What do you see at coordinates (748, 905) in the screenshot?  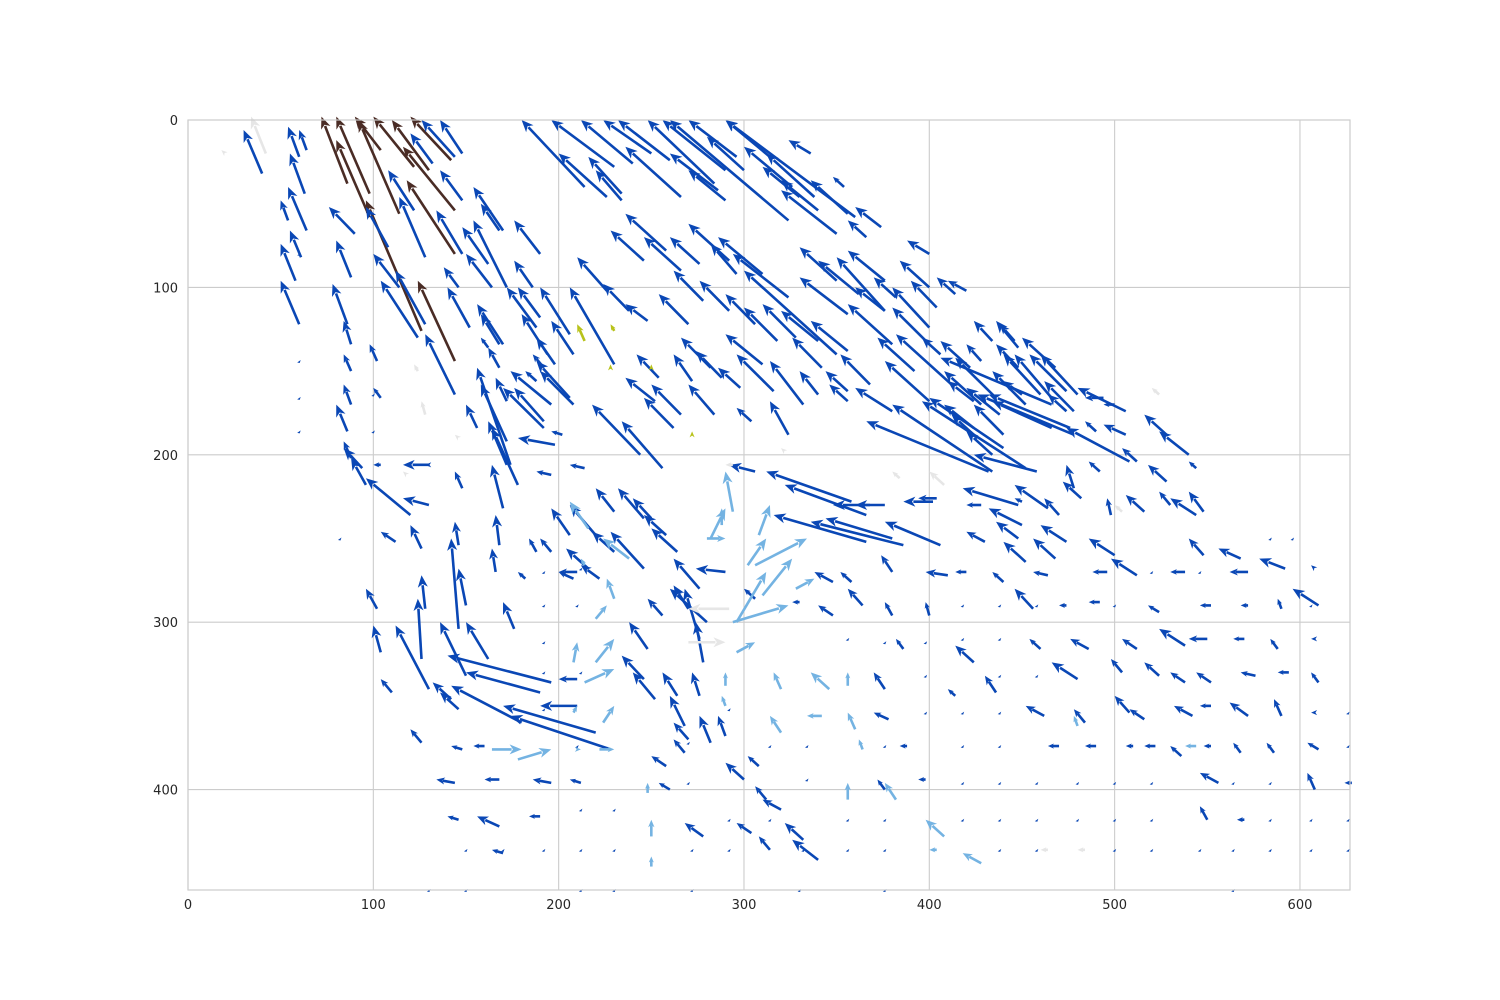 I see `x-axis-ticks: 0 100 200 300 400 500 600` at bounding box center [748, 905].